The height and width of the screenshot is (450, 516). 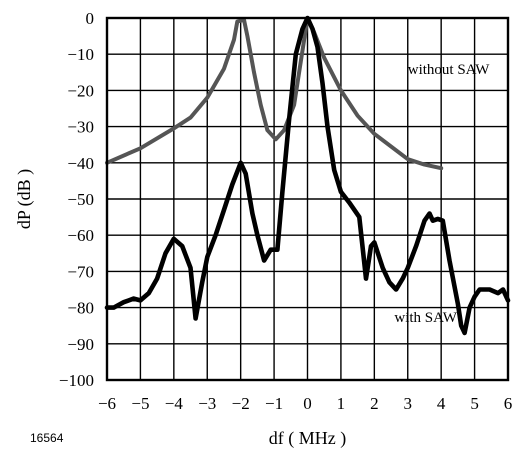 What do you see at coordinates (474, 403) in the screenshot?
I see `x-tick-label: 5` at bounding box center [474, 403].